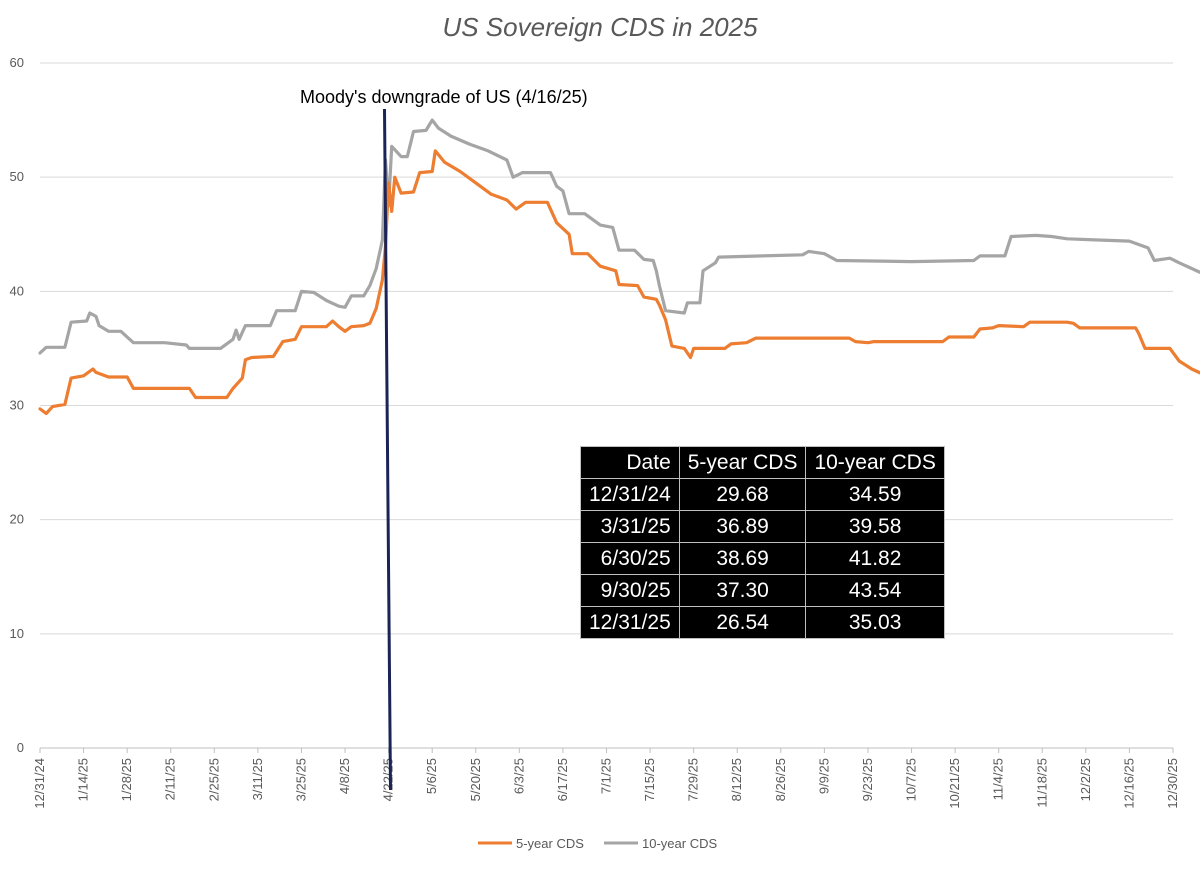  Describe the element at coordinates (823, 776) in the screenshot. I see `x-tick-label: 9/9/25` at that location.